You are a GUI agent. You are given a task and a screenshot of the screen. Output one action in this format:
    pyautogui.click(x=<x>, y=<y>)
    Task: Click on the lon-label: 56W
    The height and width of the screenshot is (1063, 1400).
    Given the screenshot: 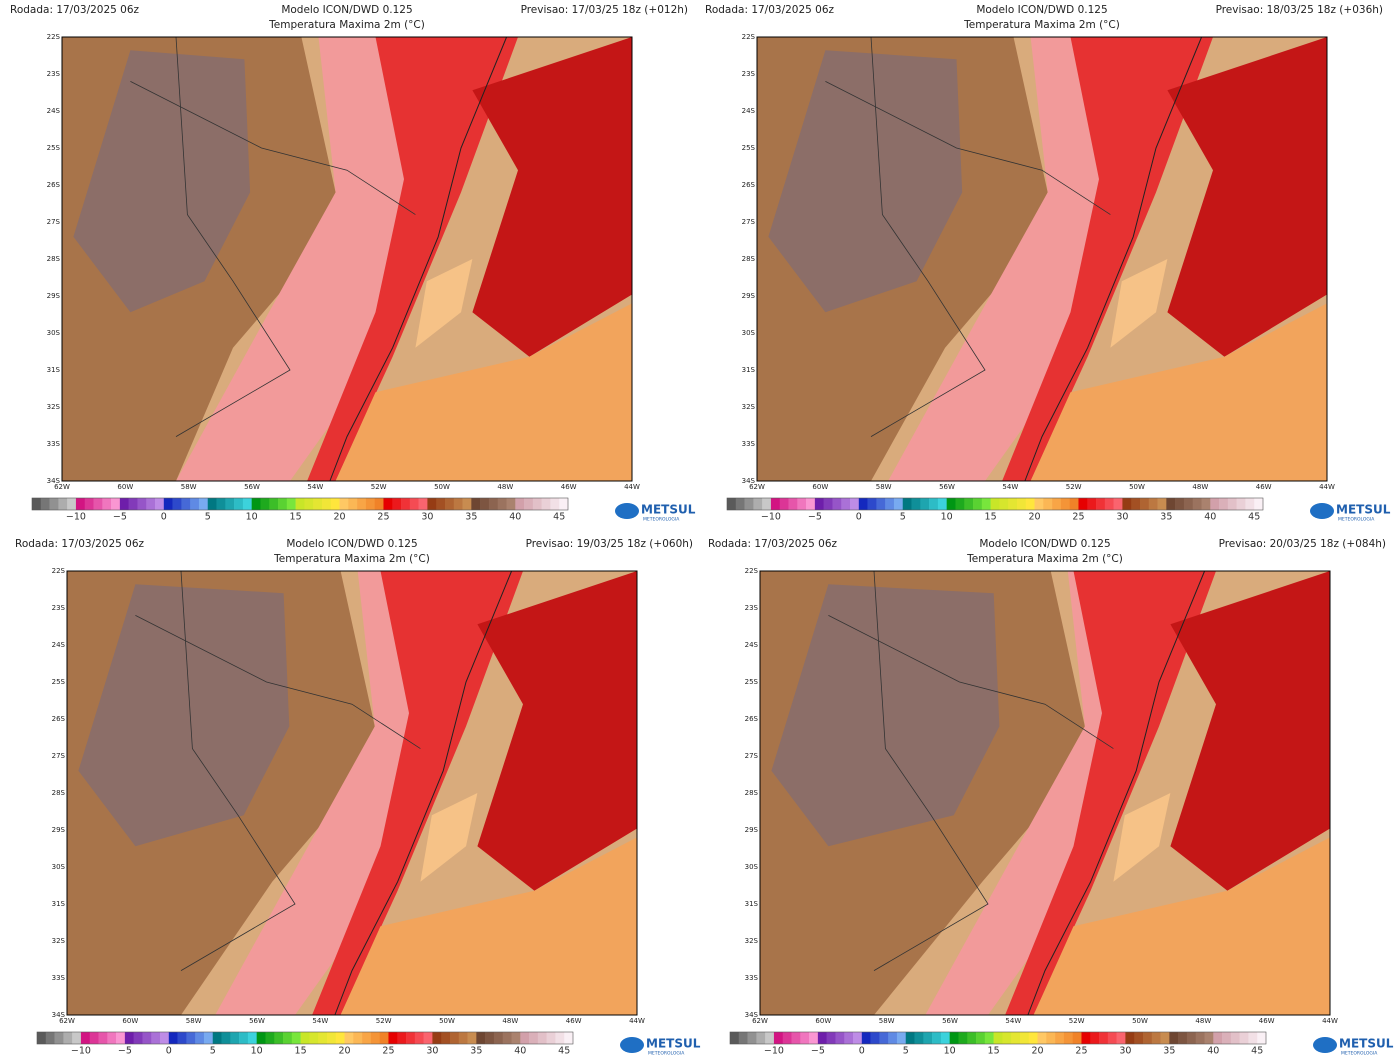 What is the action you would take?
    pyautogui.click(x=947, y=487)
    